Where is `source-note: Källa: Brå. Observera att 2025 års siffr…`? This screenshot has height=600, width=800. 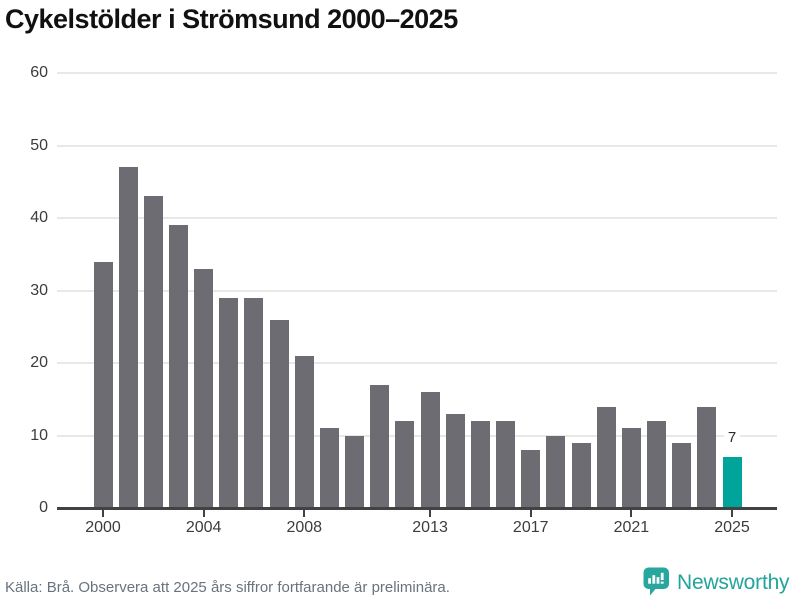
source-note: Källa: Brå. Observera att 2025 års siffr… is located at coordinates (227, 587).